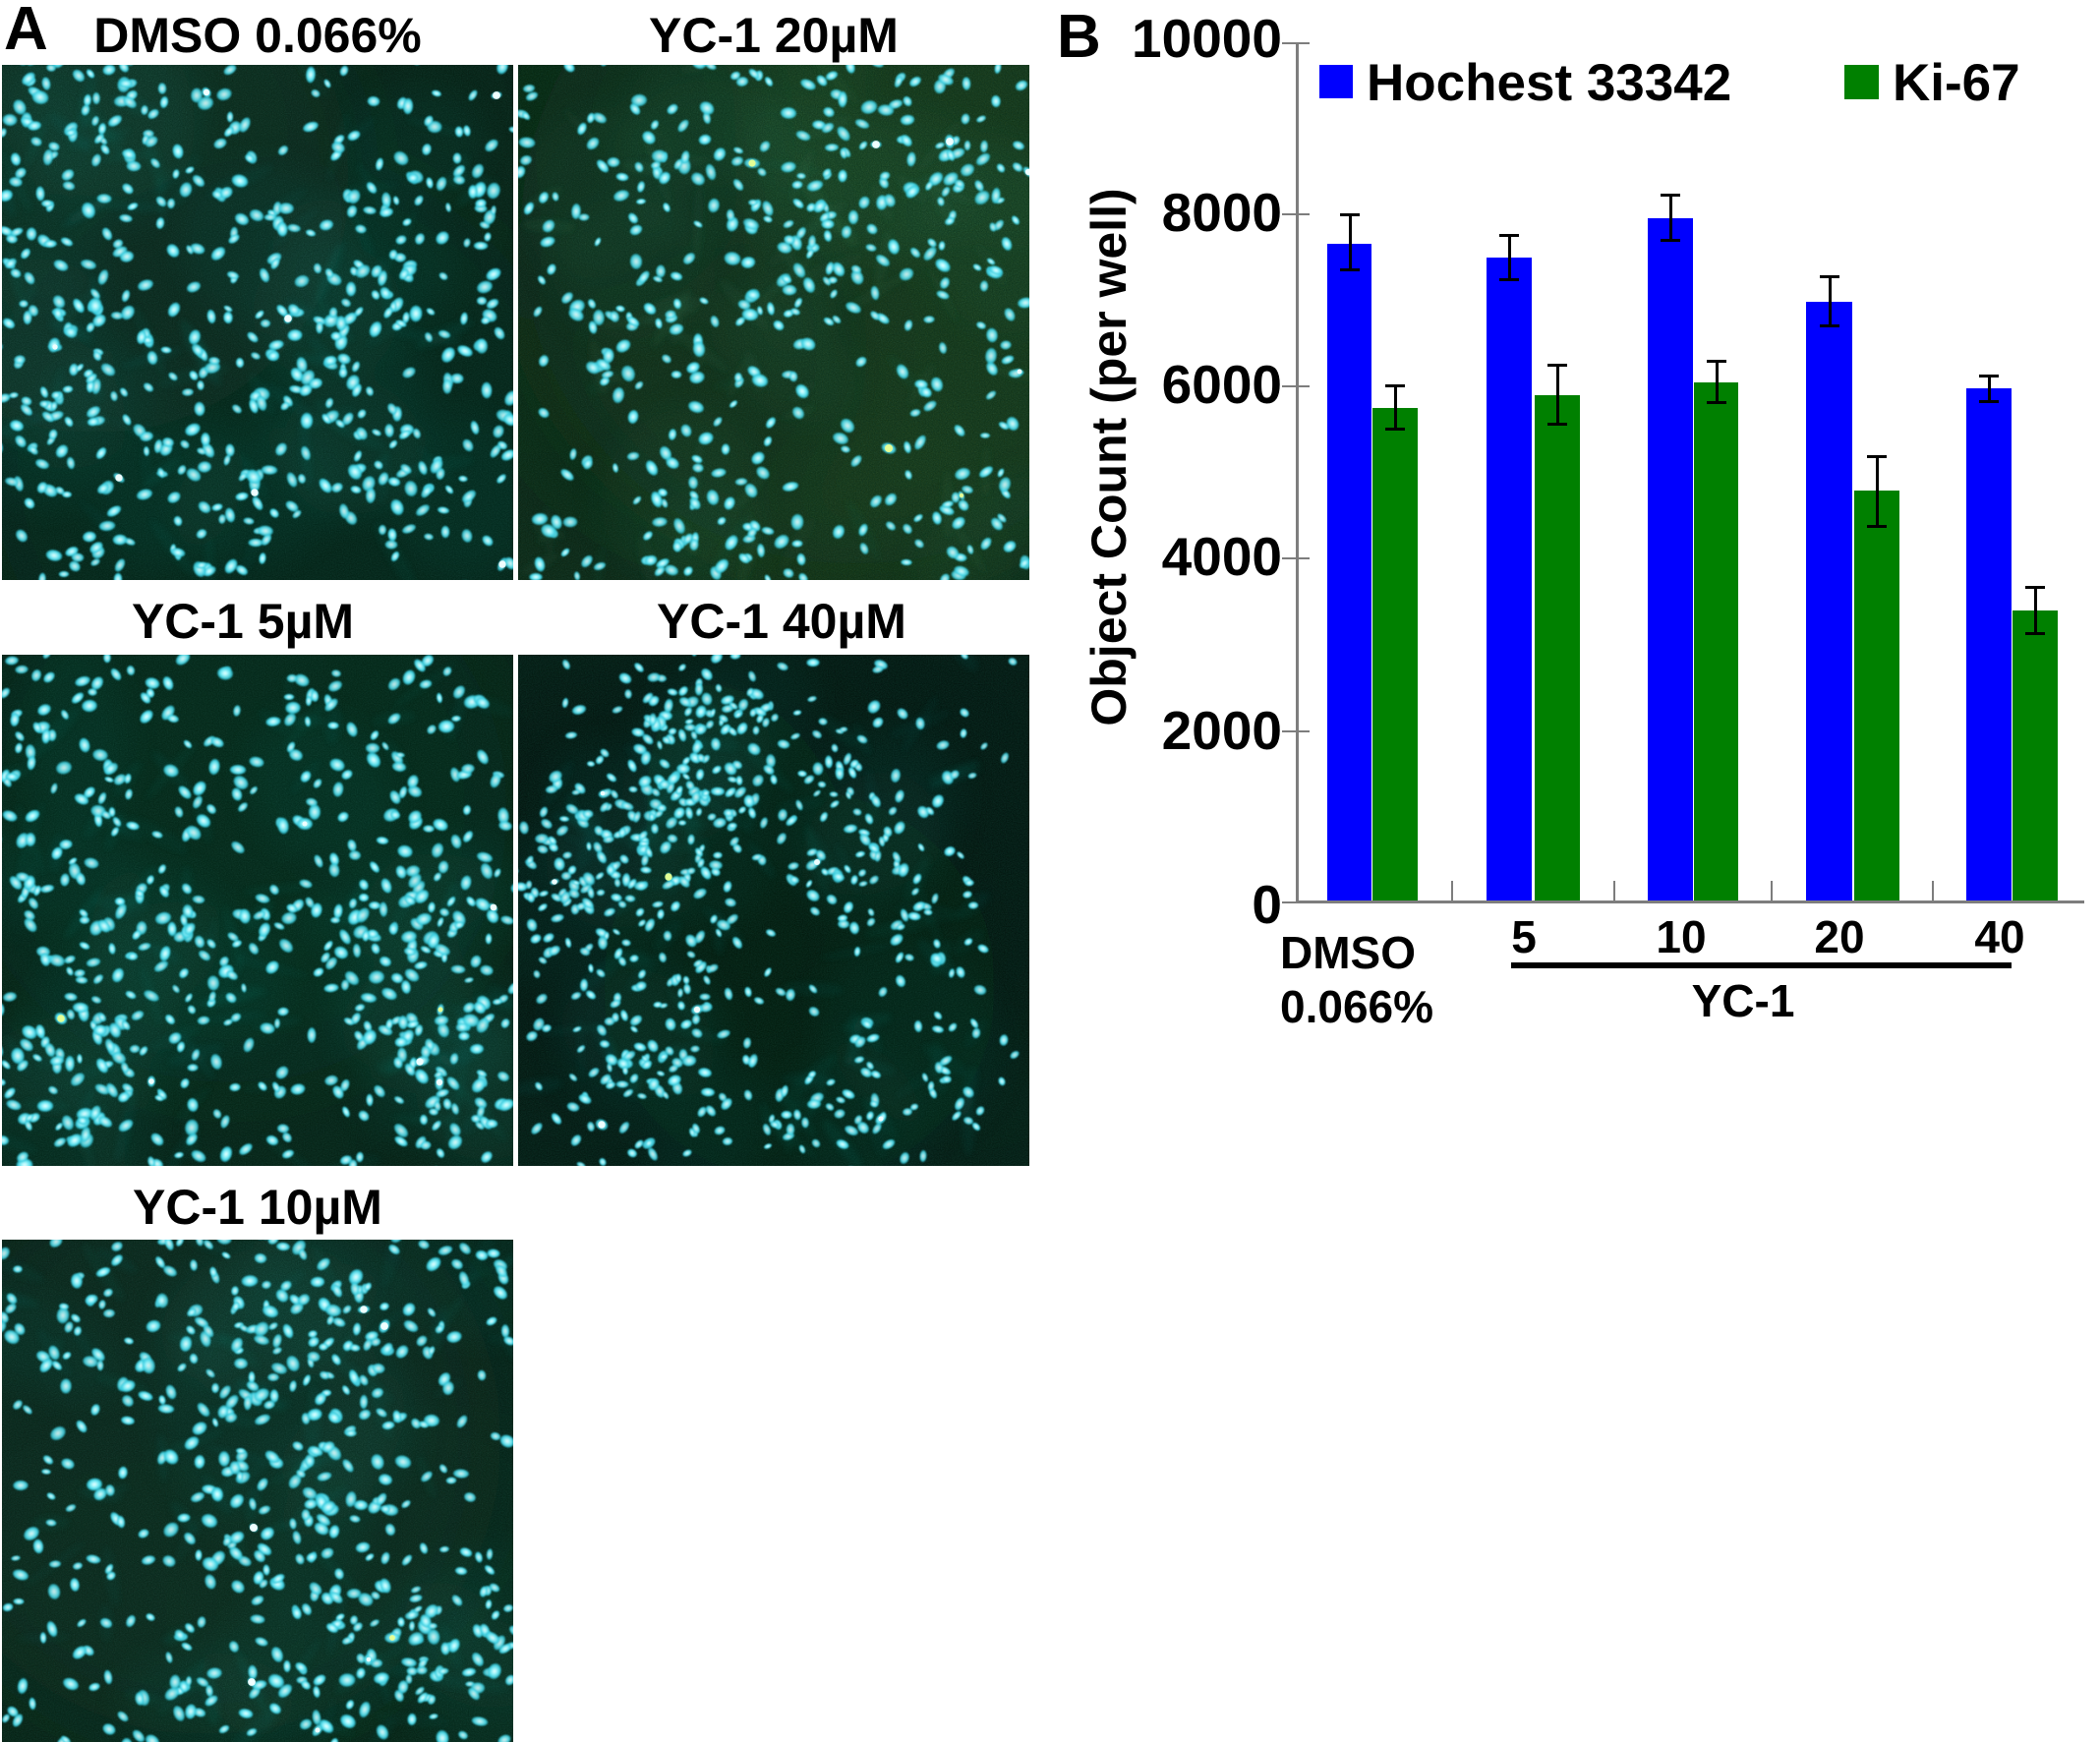 The height and width of the screenshot is (1742, 2100). What do you see at coordinates (1348, 952) in the screenshot?
I see `svg-text: DMSO` at bounding box center [1348, 952].